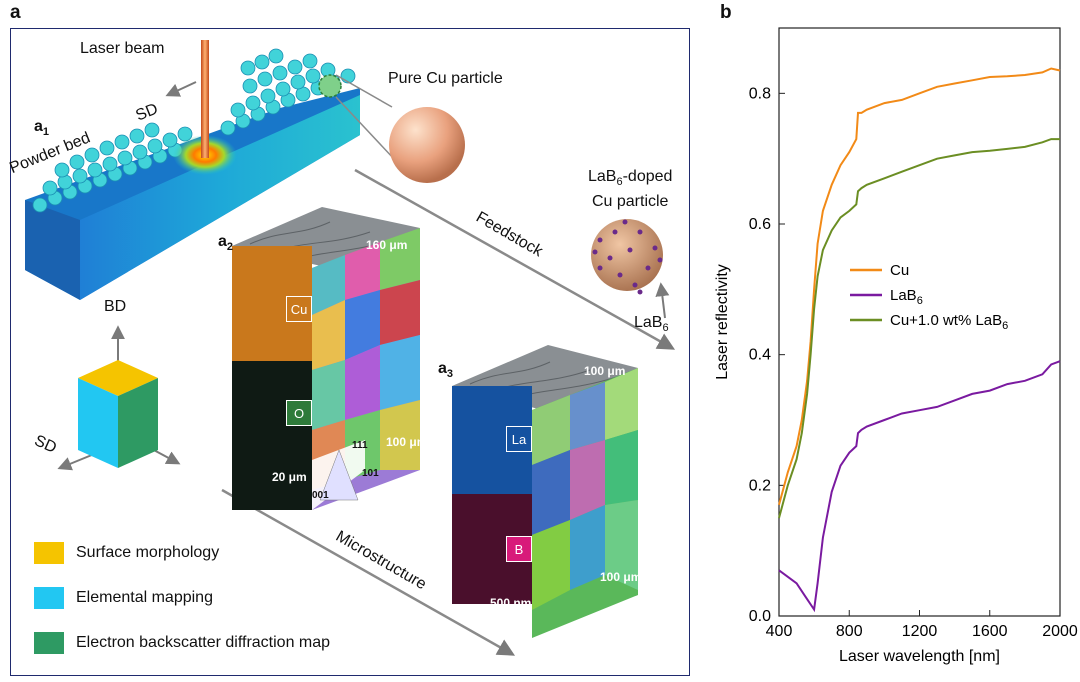 Image resolution: width=1080 pixels, height=682 pixels. Describe the element at coordinates (192, 174) in the screenshot. I see `powder-bed-block` at that location.